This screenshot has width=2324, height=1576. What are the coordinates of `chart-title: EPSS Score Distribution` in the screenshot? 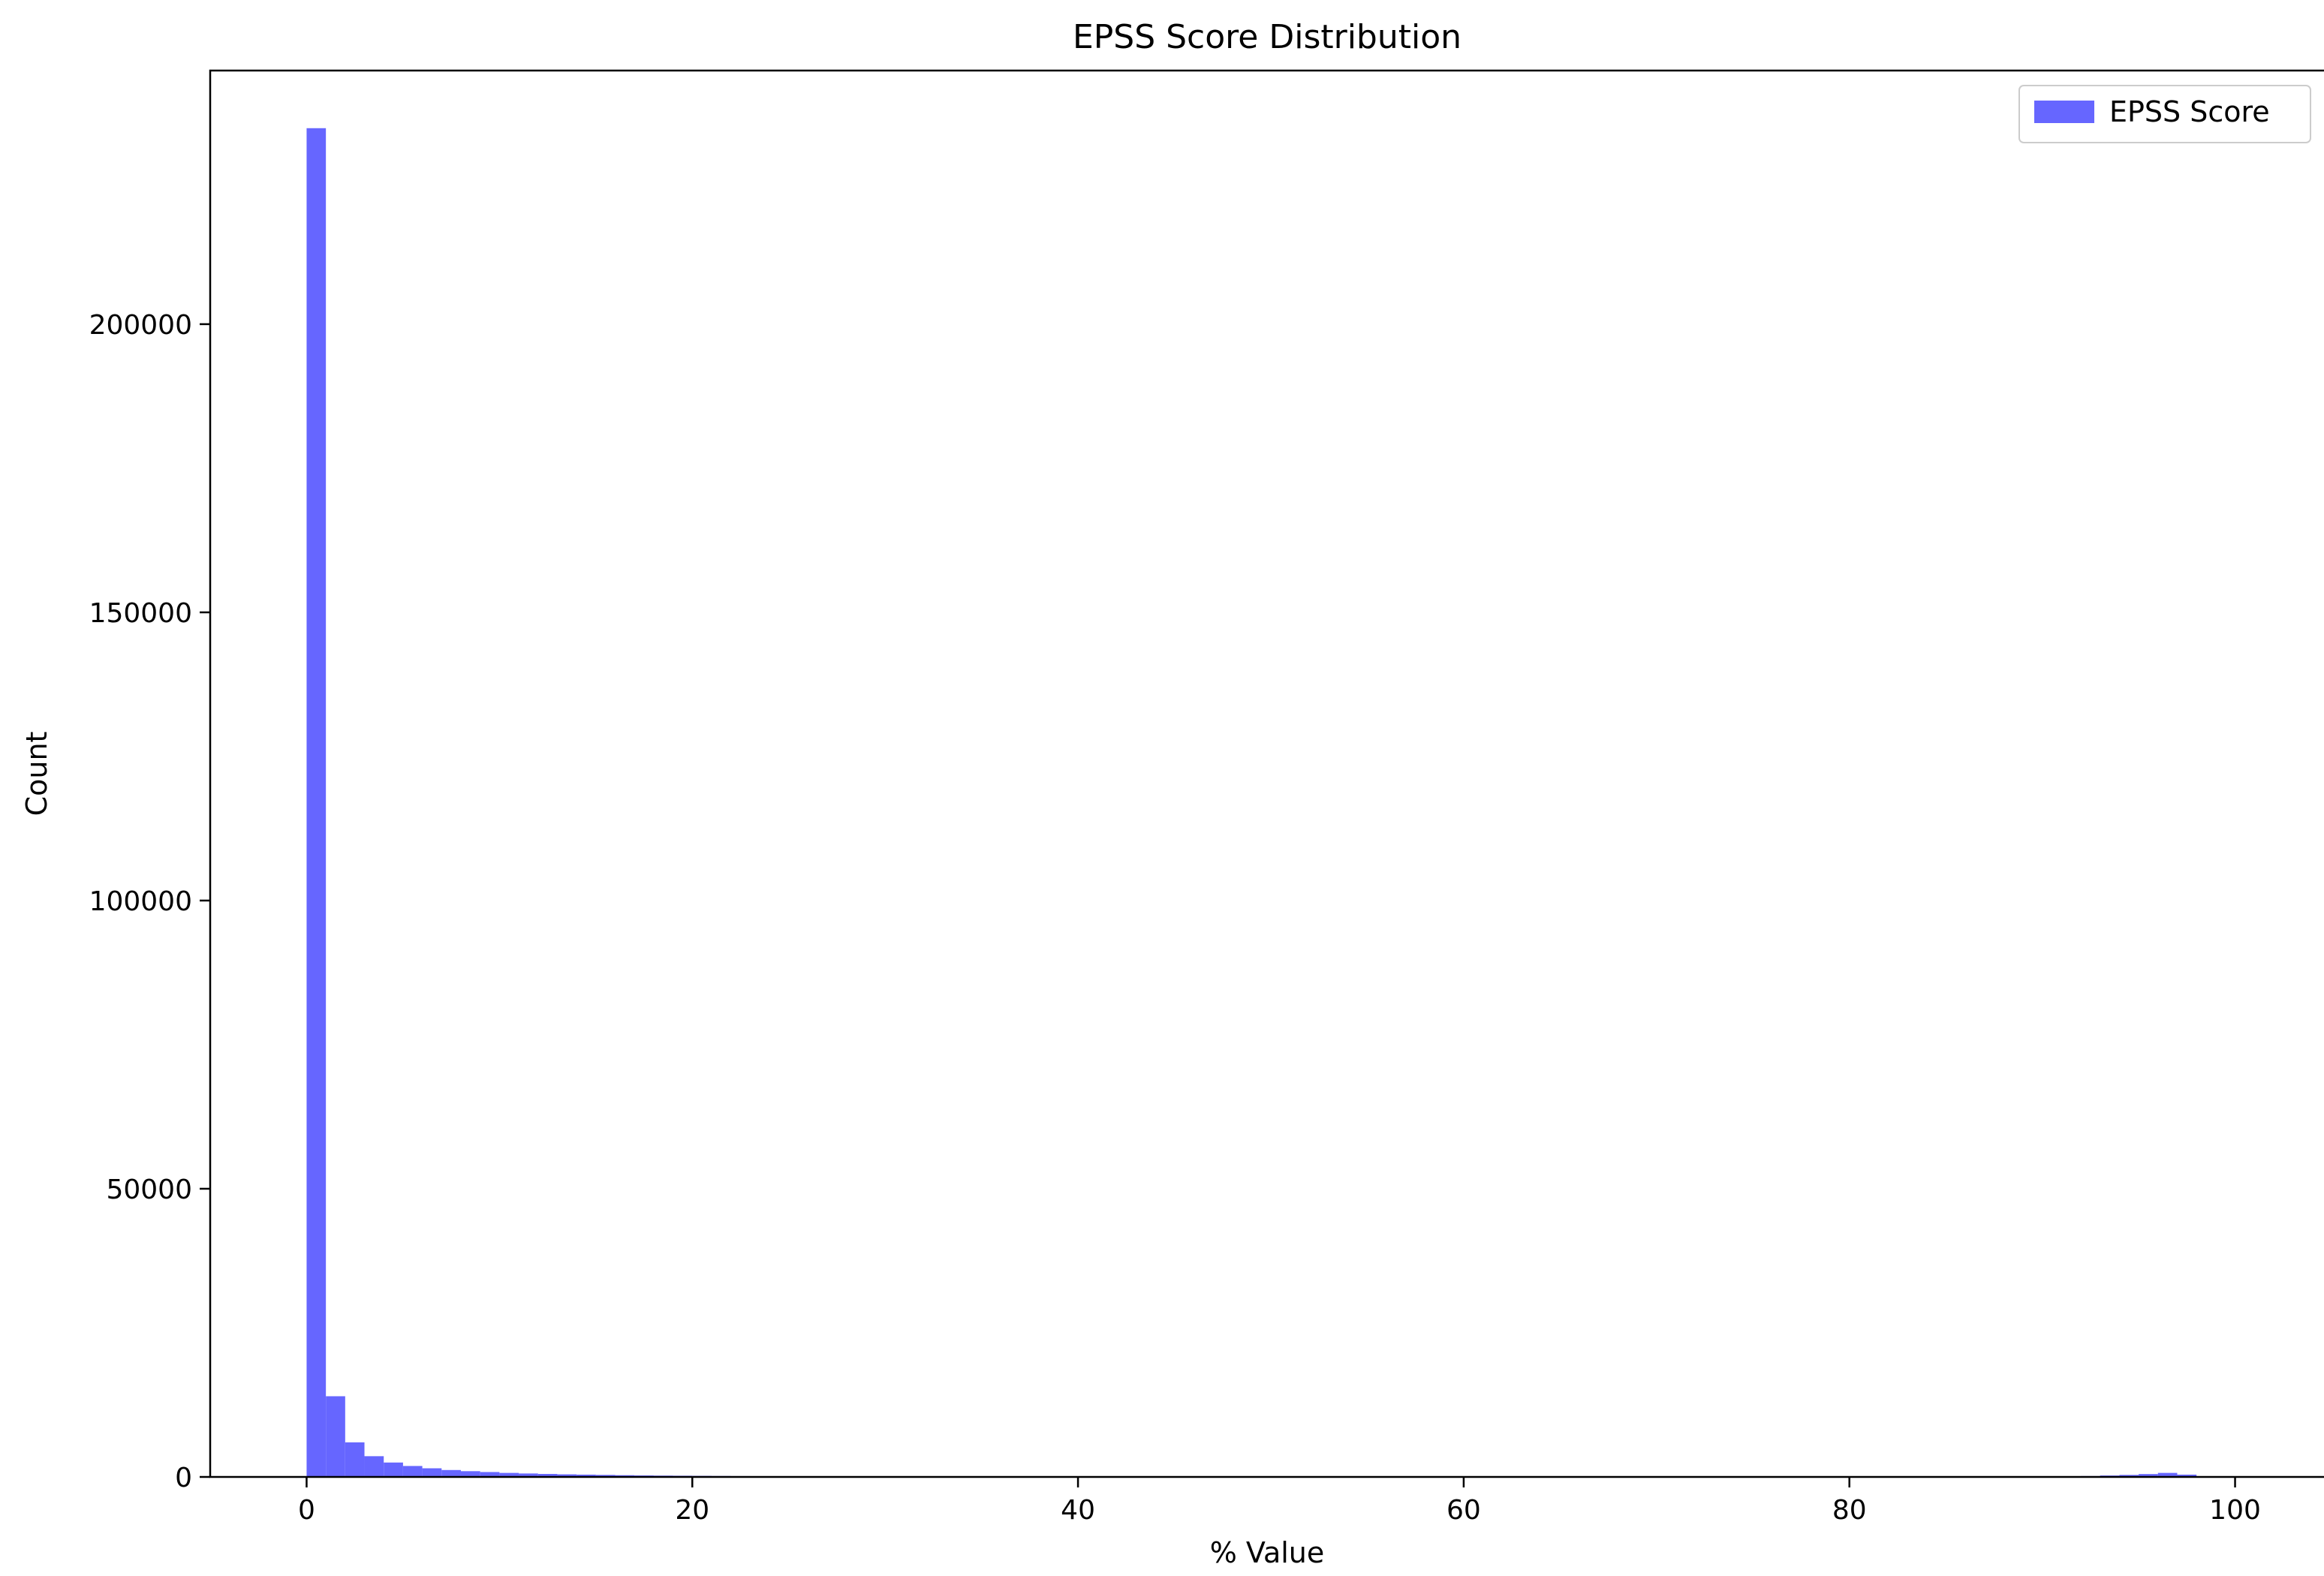 It's located at (1267, 37).